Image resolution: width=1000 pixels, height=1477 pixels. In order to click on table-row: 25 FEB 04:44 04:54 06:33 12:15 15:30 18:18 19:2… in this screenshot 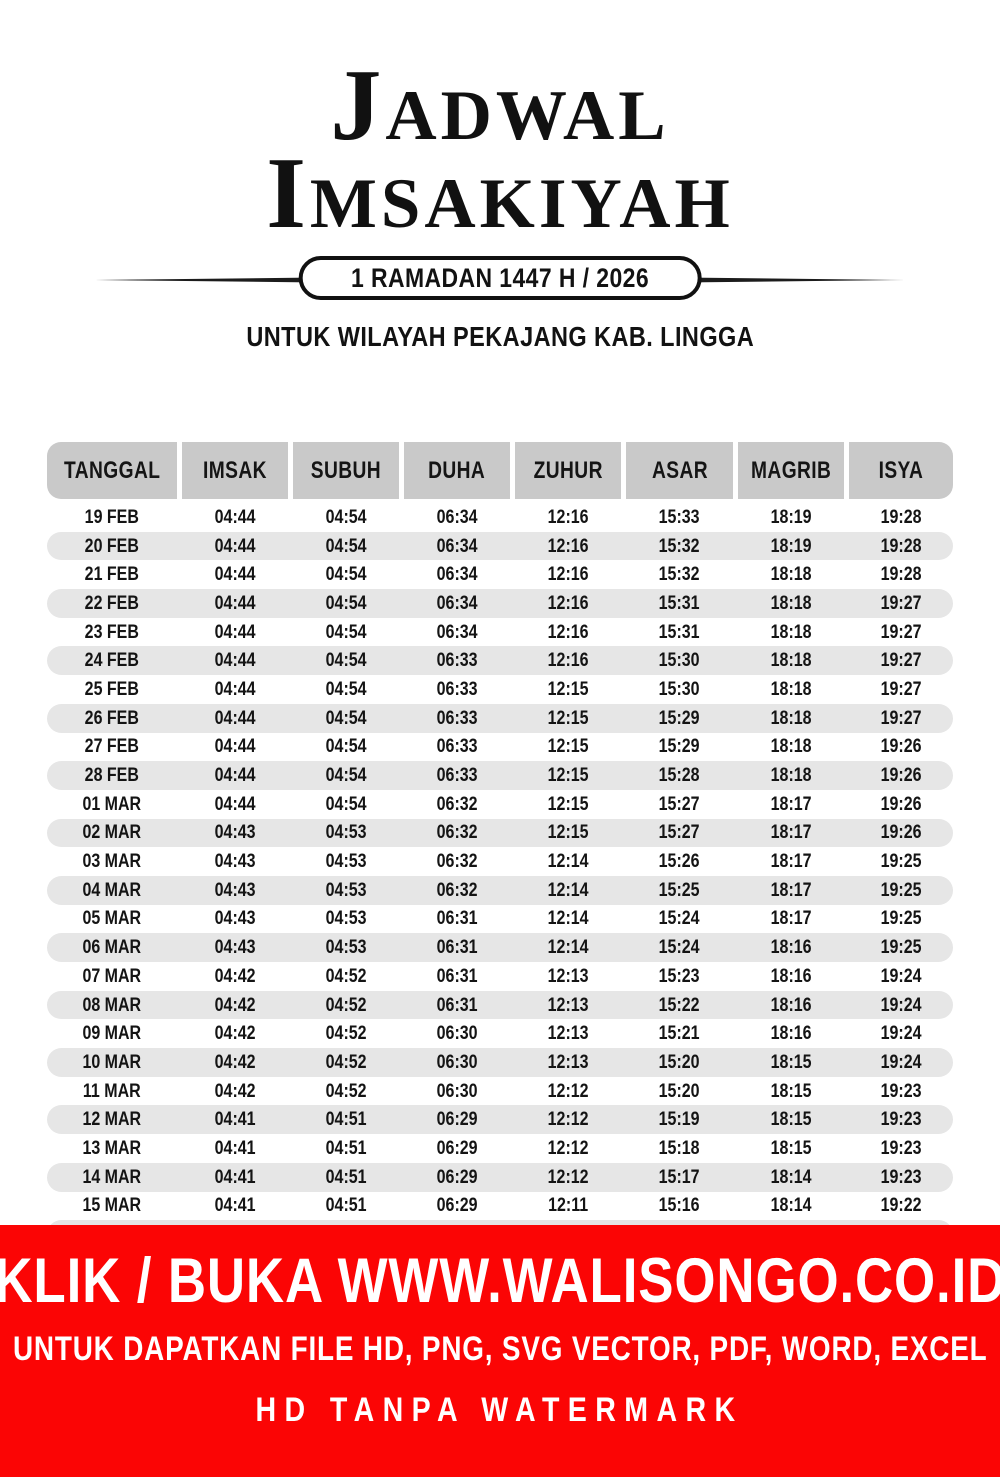, I will do `click(500, 689)`.